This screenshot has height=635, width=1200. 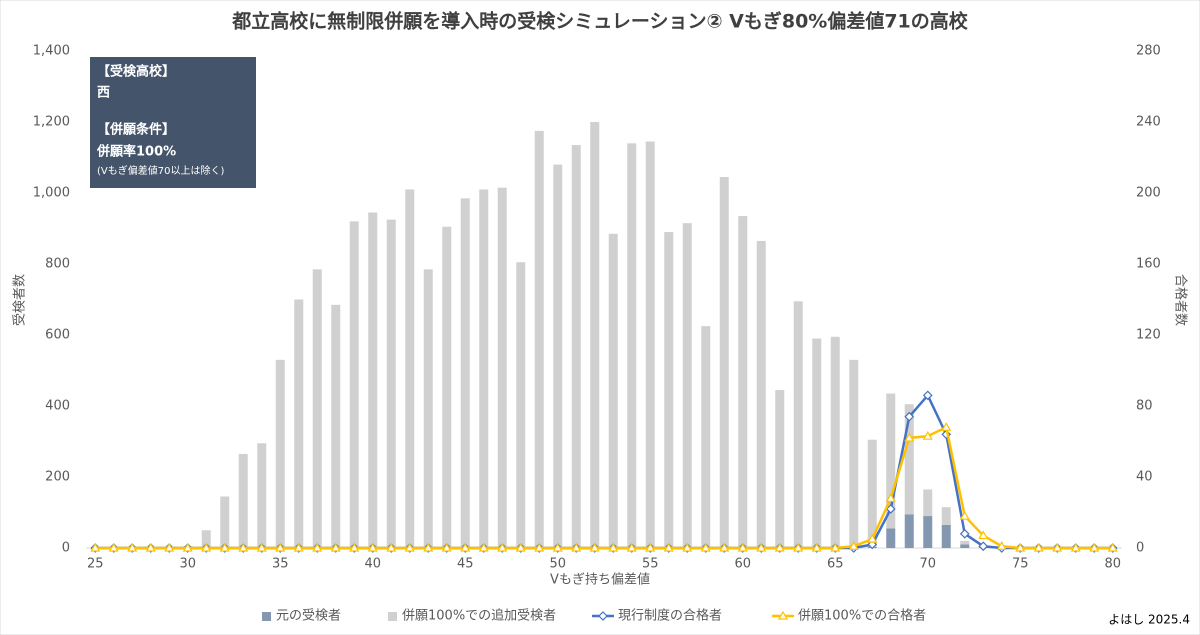 What do you see at coordinates (1148, 264) in the screenshot?
I see `y2-tick-label: 160` at bounding box center [1148, 264].